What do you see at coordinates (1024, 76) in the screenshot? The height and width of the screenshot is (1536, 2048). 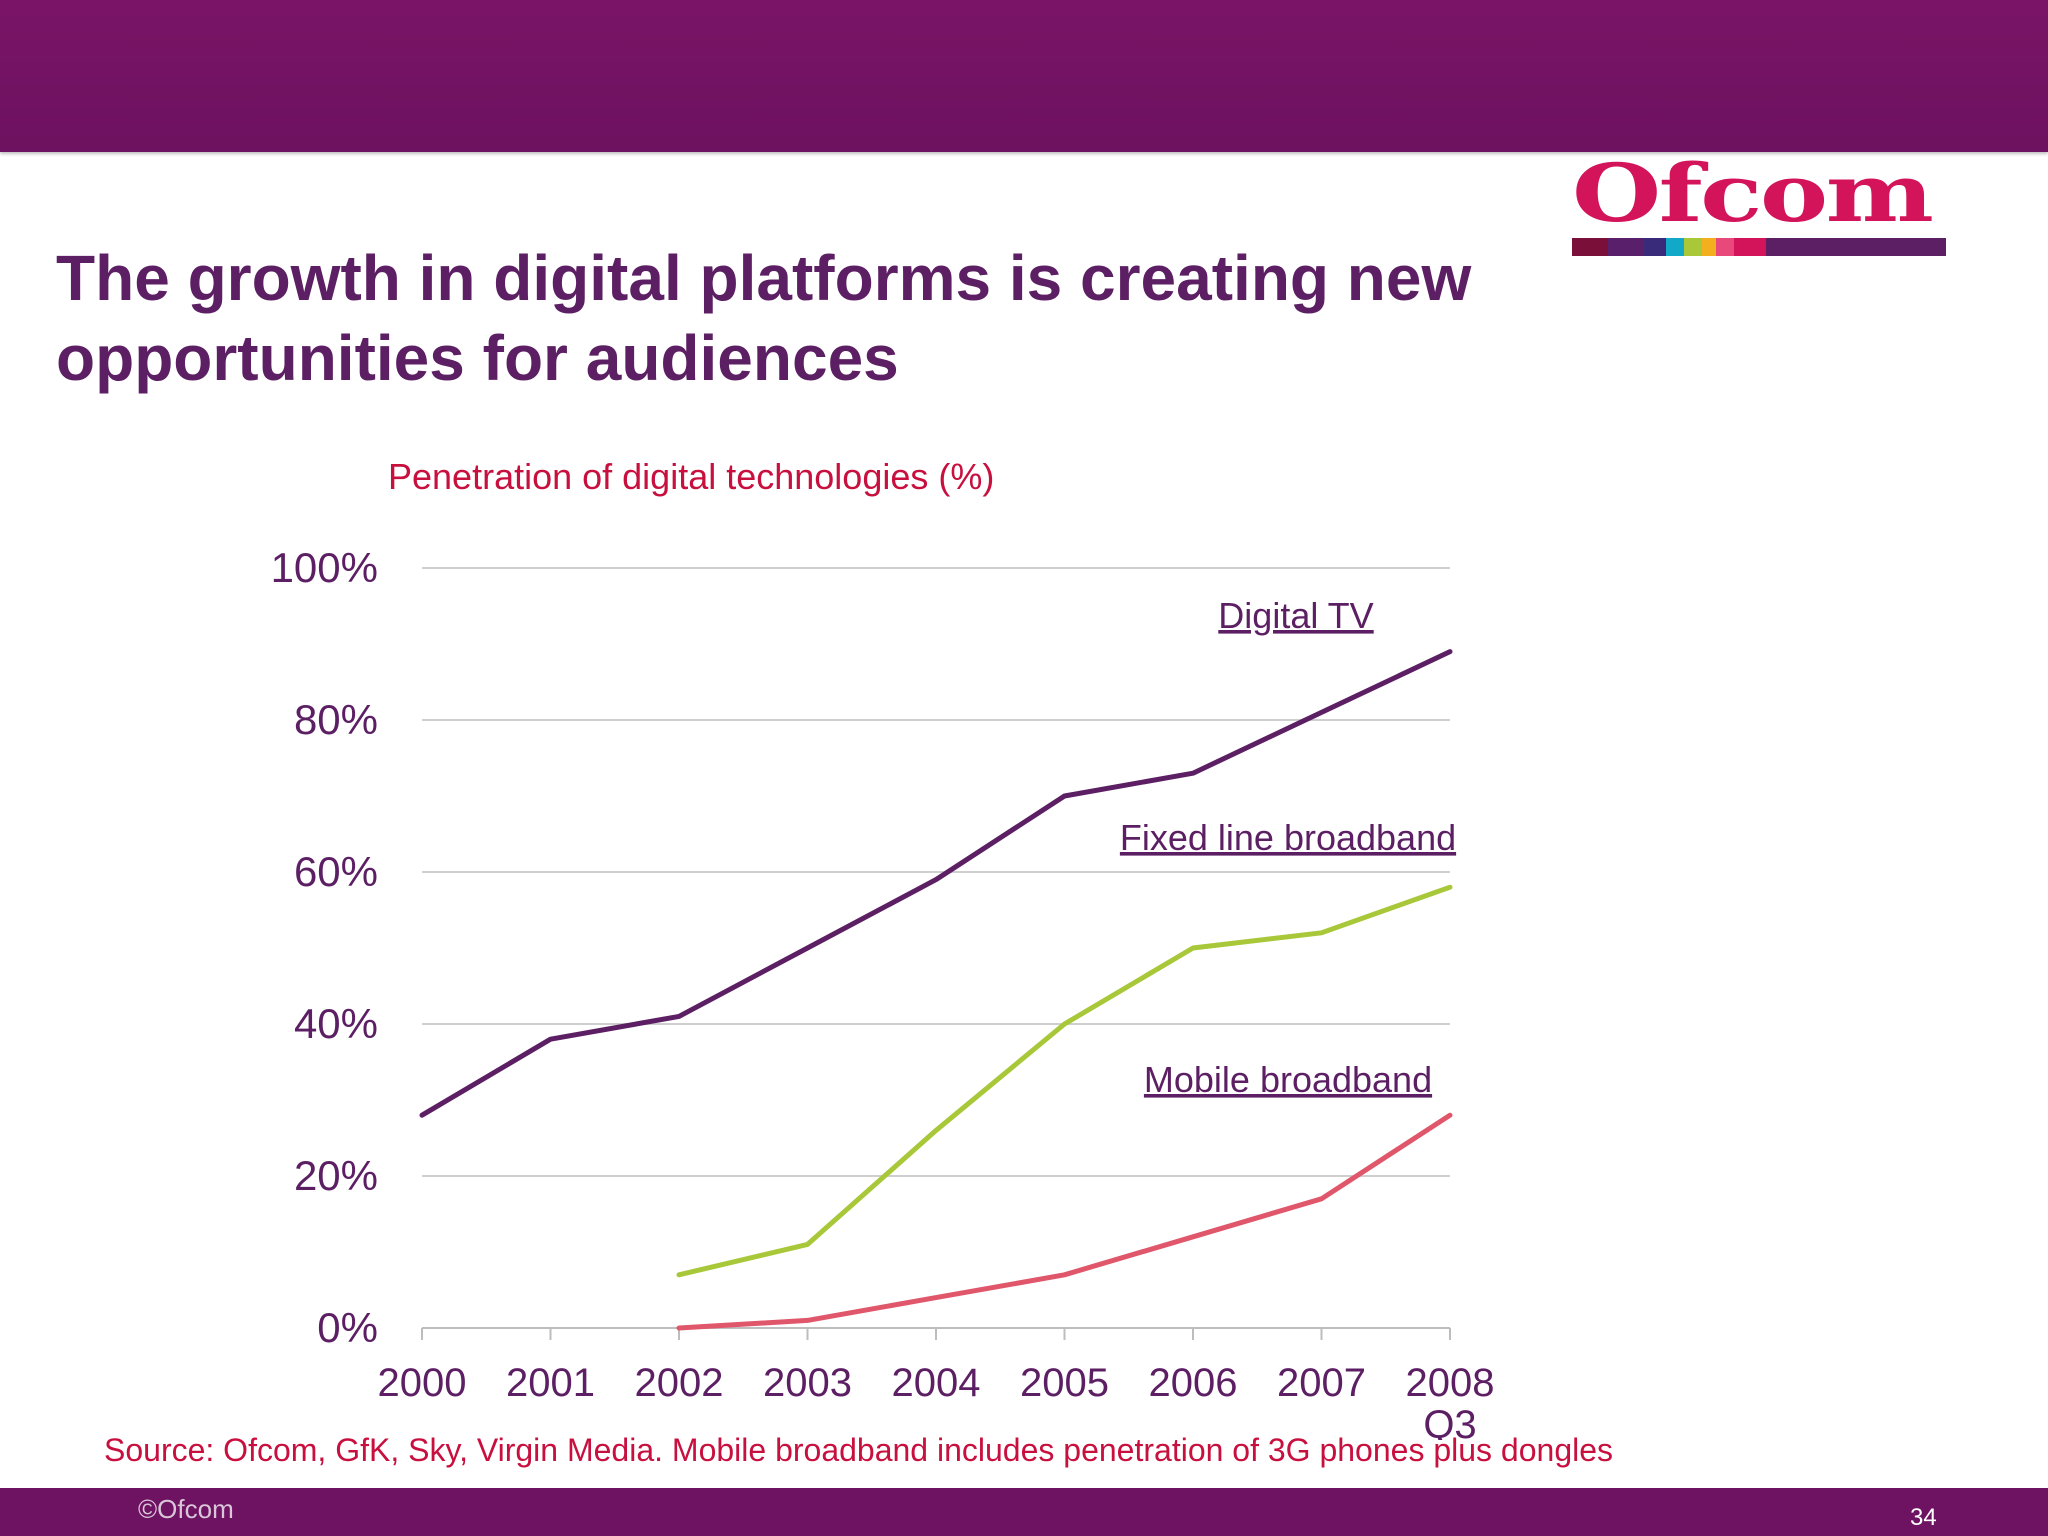 I see `header-band` at bounding box center [1024, 76].